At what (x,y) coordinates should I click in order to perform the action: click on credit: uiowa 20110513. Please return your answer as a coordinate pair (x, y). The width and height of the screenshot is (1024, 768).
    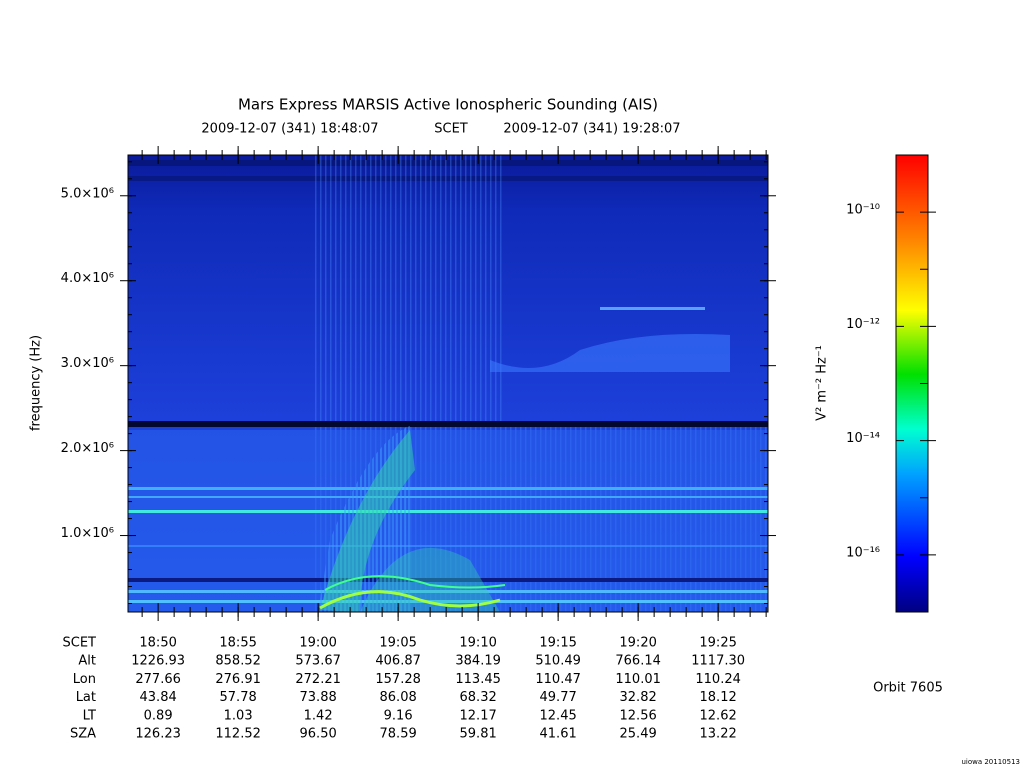
    Looking at the image, I should click on (990, 762).